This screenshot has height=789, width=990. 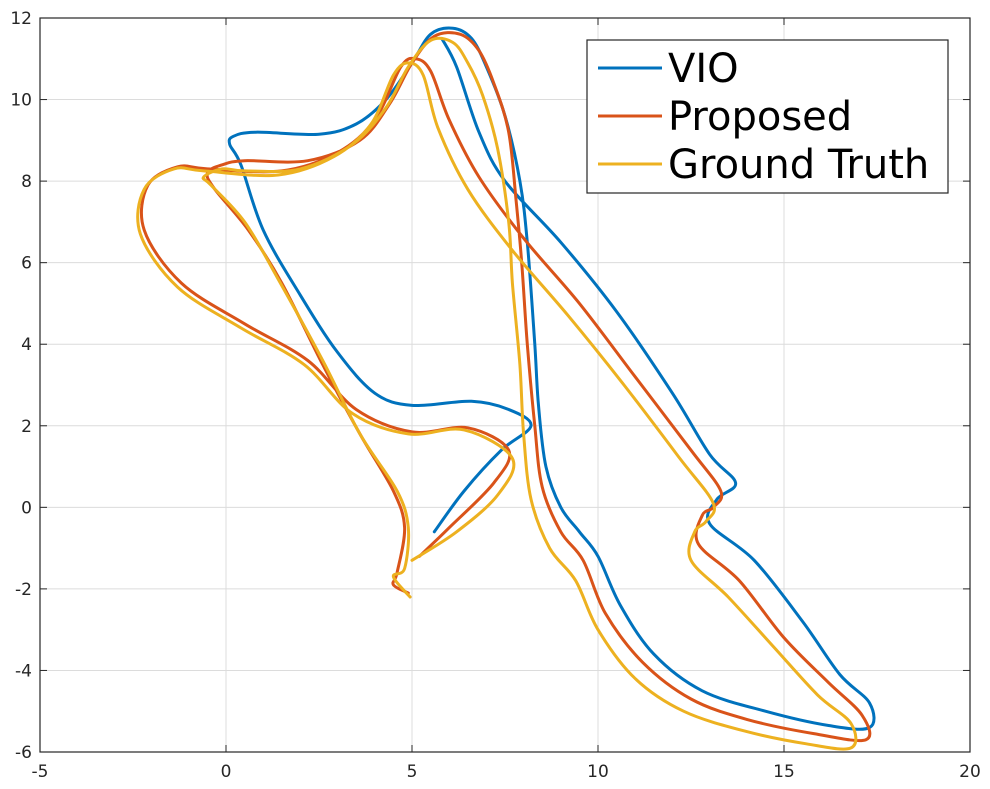 What do you see at coordinates (26, 427) in the screenshot?
I see `y-tick-label: 2` at bounding box center [26, 427].